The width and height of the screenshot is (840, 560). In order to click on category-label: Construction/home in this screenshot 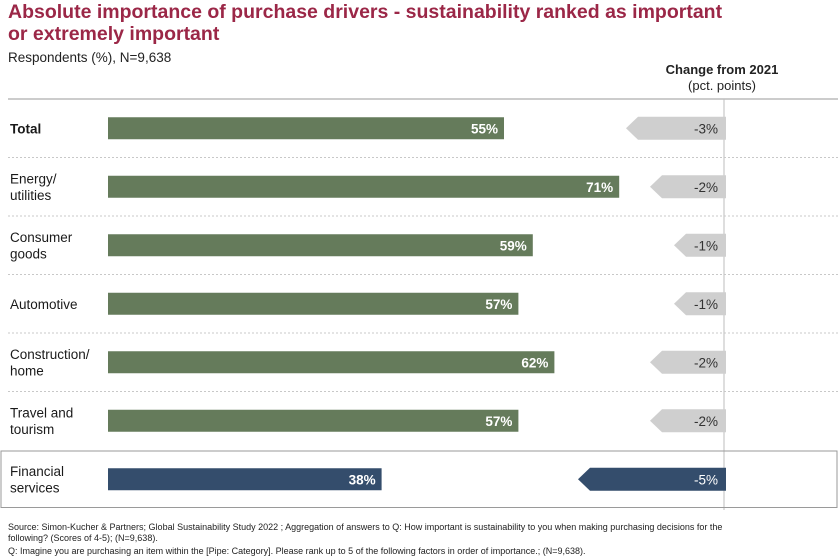, I will do `click(50, 363)`.